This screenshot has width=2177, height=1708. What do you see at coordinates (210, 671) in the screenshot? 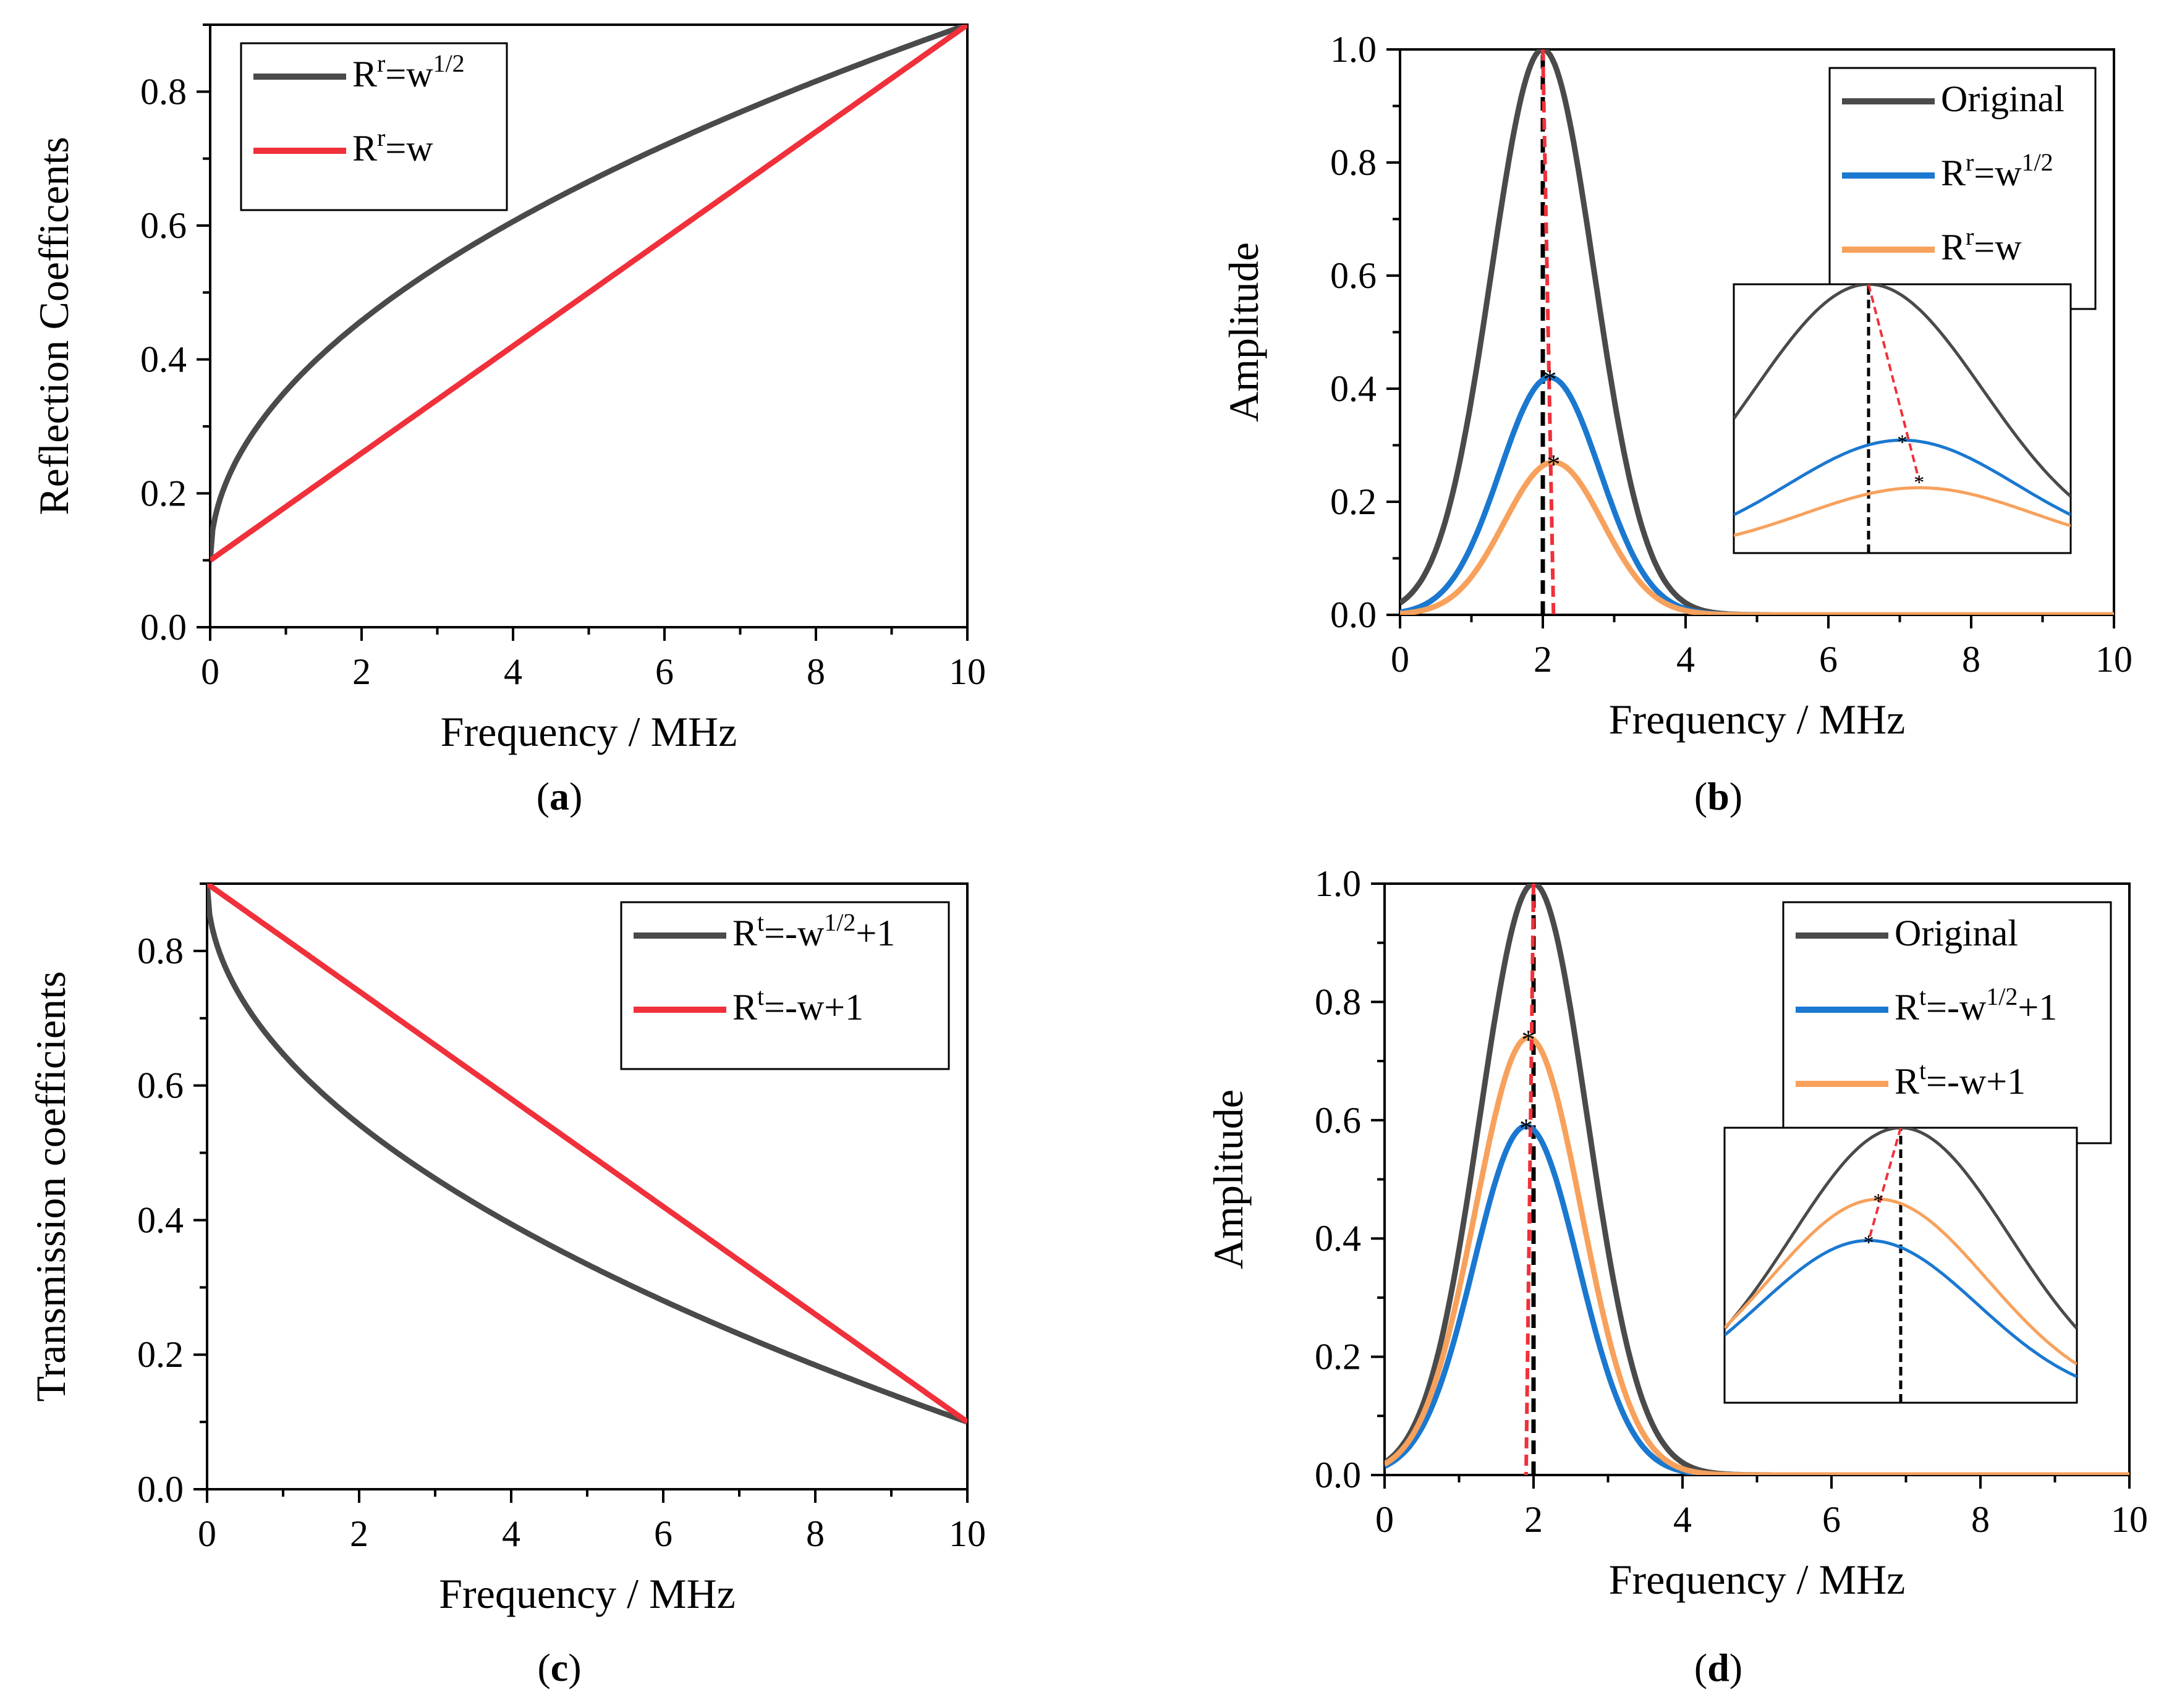
I see `x-tick-label: 0` at bounding box center [210, 671].